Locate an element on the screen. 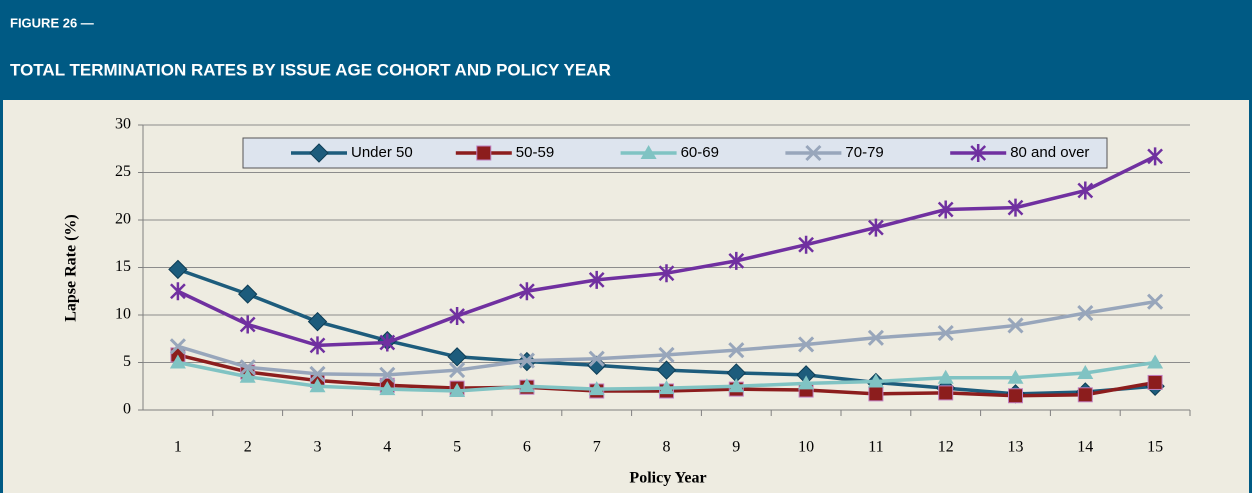 This screenshot has height=493, width=1252. y-tick-label: 25 is located at coordinates (123, 171).